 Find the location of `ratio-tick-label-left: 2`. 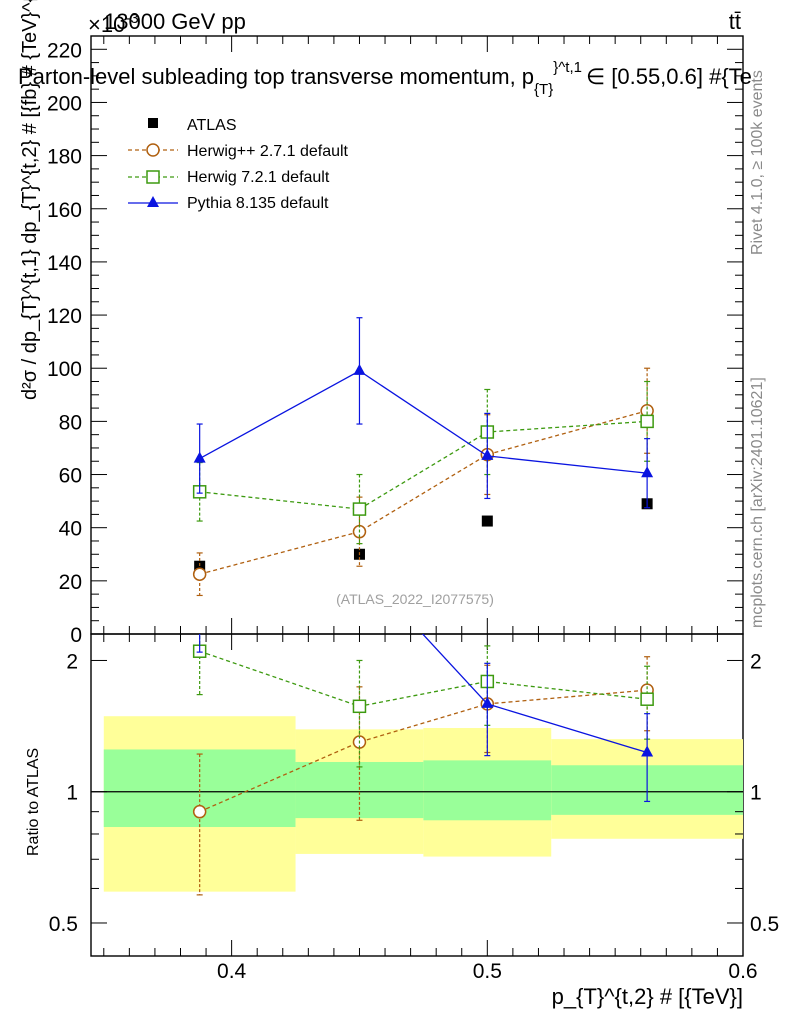

ratio-tick-label-left: 2 is located at coordinates (72, 661).